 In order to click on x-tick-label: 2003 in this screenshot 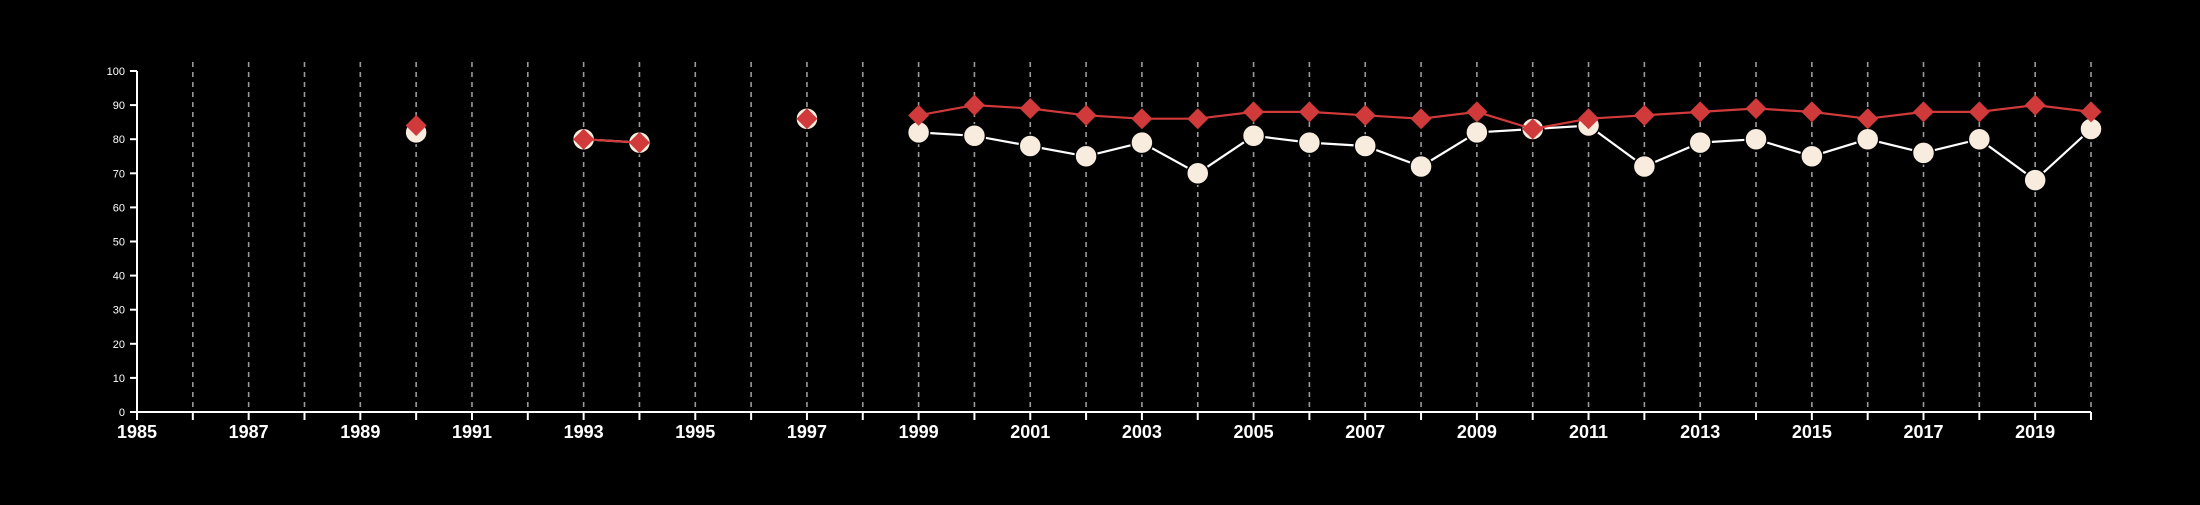, I will do `click(1142, 432)`.